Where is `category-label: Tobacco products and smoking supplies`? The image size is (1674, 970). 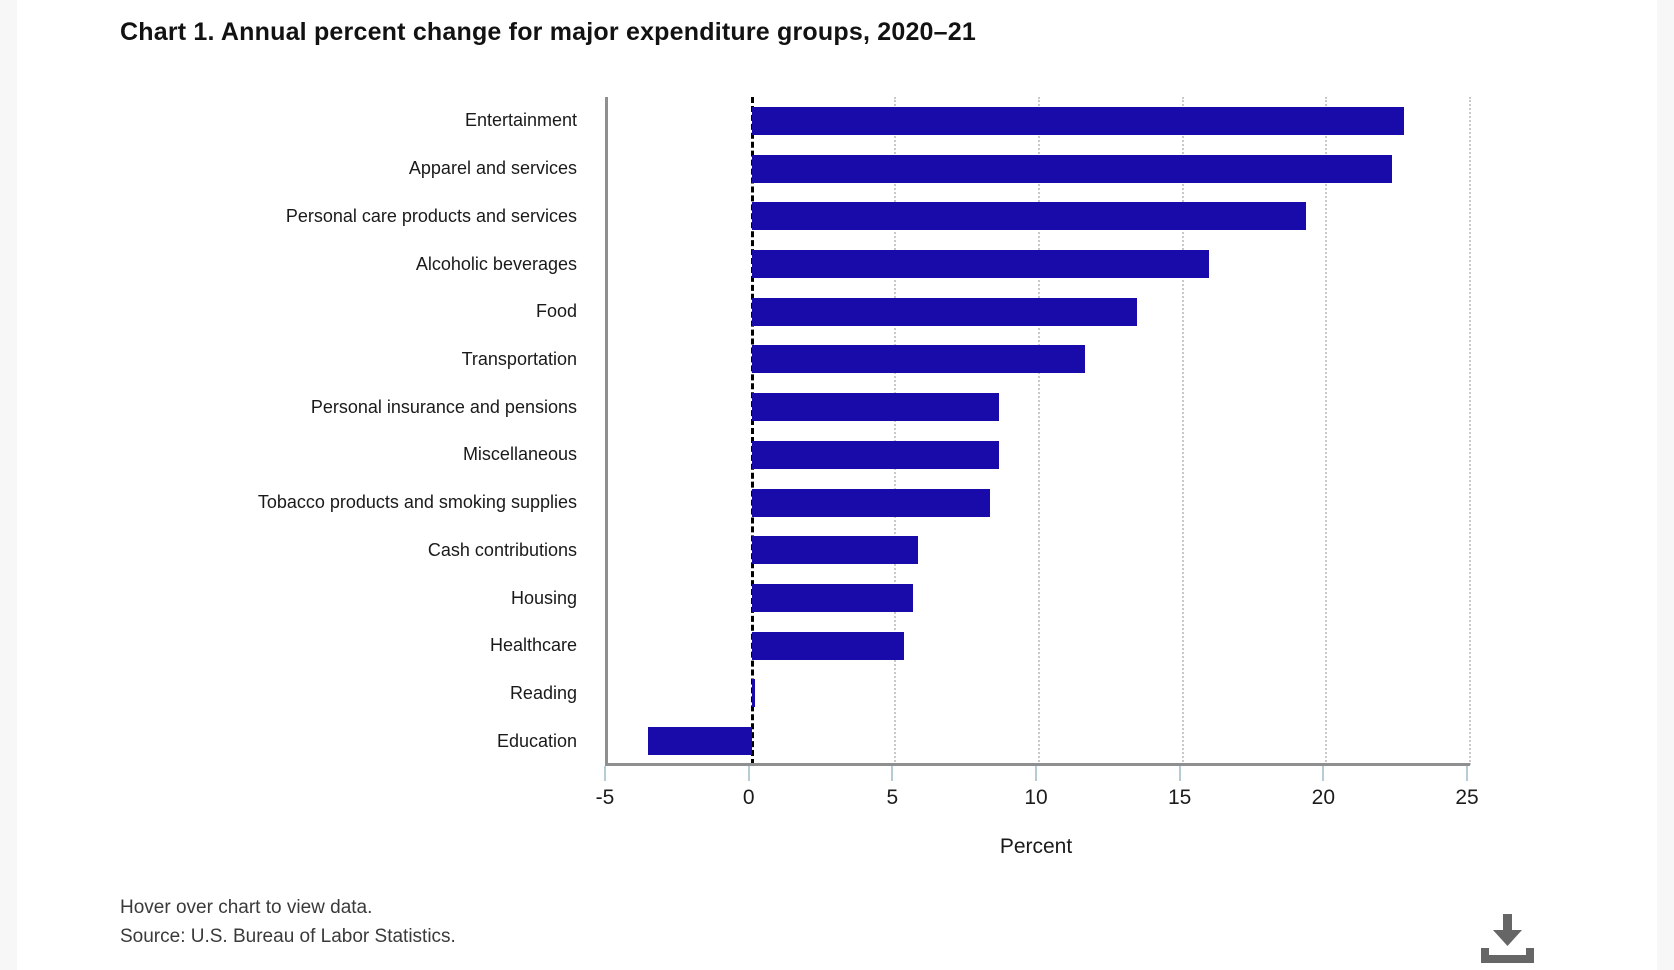 category-label: Tobacco products and smoking supplies is located at coordinates (417, 502).